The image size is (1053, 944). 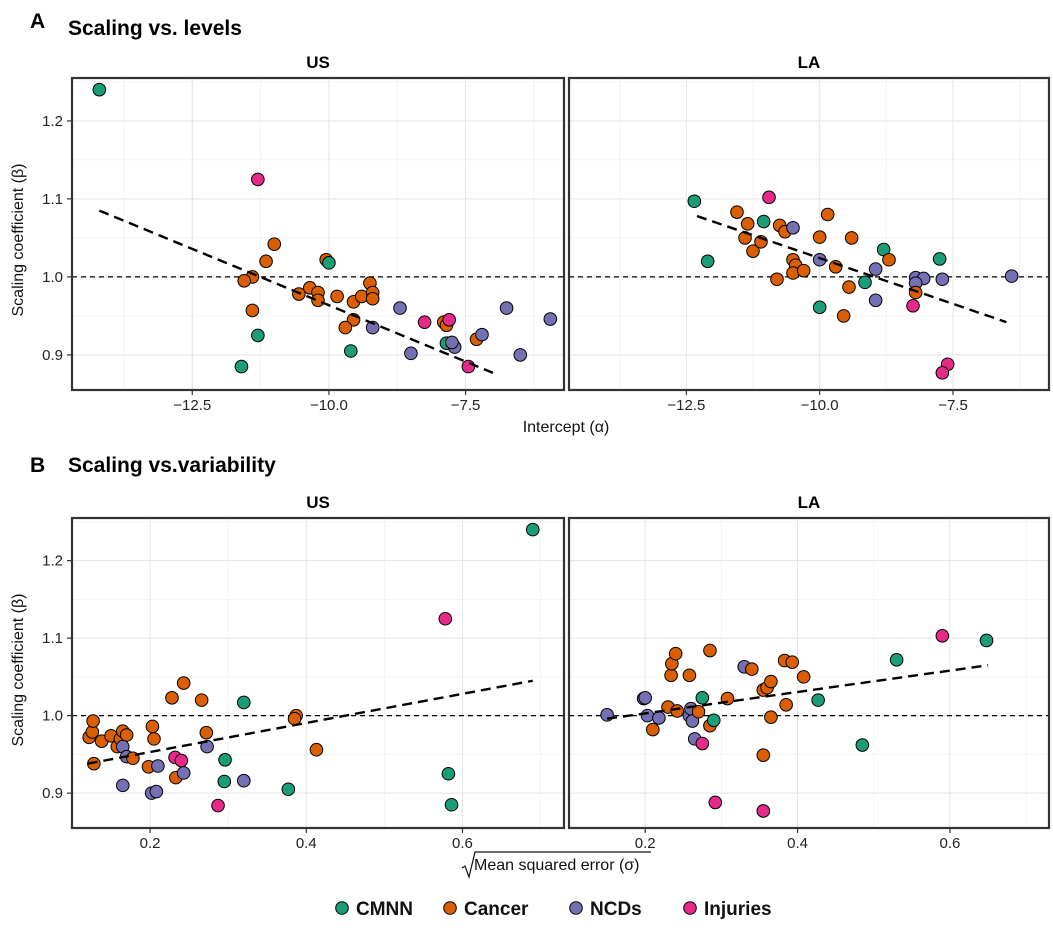 What do you see at coordinates (384, 909) in the screenshot?
I see `legend-label-cmnn: CMNN` at bounding box center [384, 909].